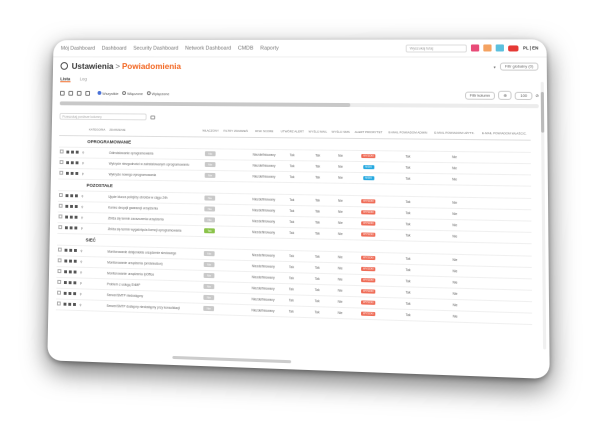 Image resolution: width=600 pixels, height=422 pixels. Describe the element at coordinates (246, 48) in the screenshot. I see `nav-item-4: CMDB` at that location.